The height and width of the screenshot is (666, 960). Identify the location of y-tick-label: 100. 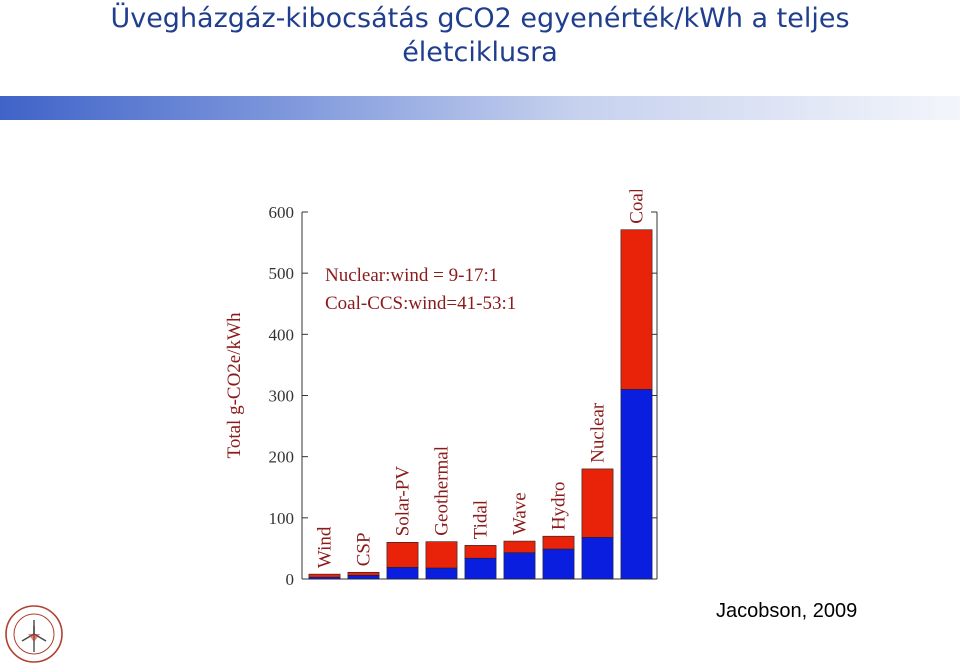
(282, 518).